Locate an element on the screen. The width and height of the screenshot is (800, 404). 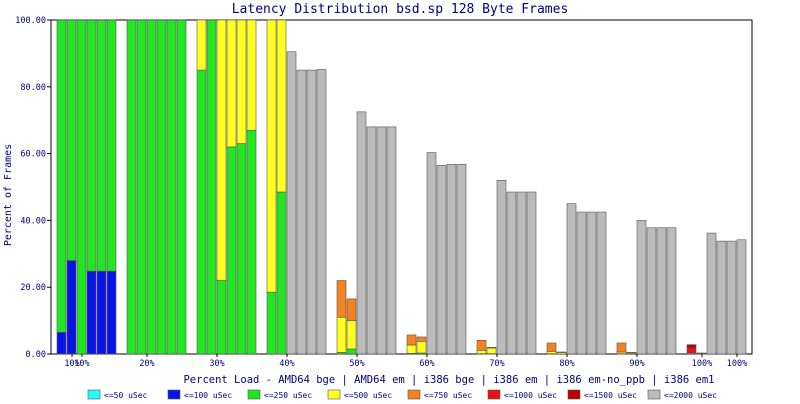
y-tick-label-5: 100.00 is located at coordinates (30, 21).